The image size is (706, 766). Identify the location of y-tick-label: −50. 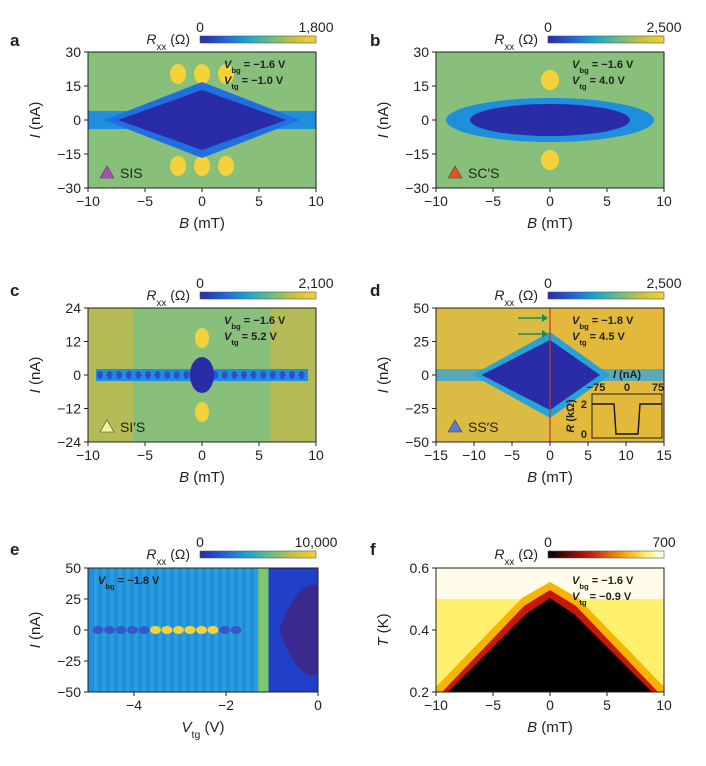
(69, 692).